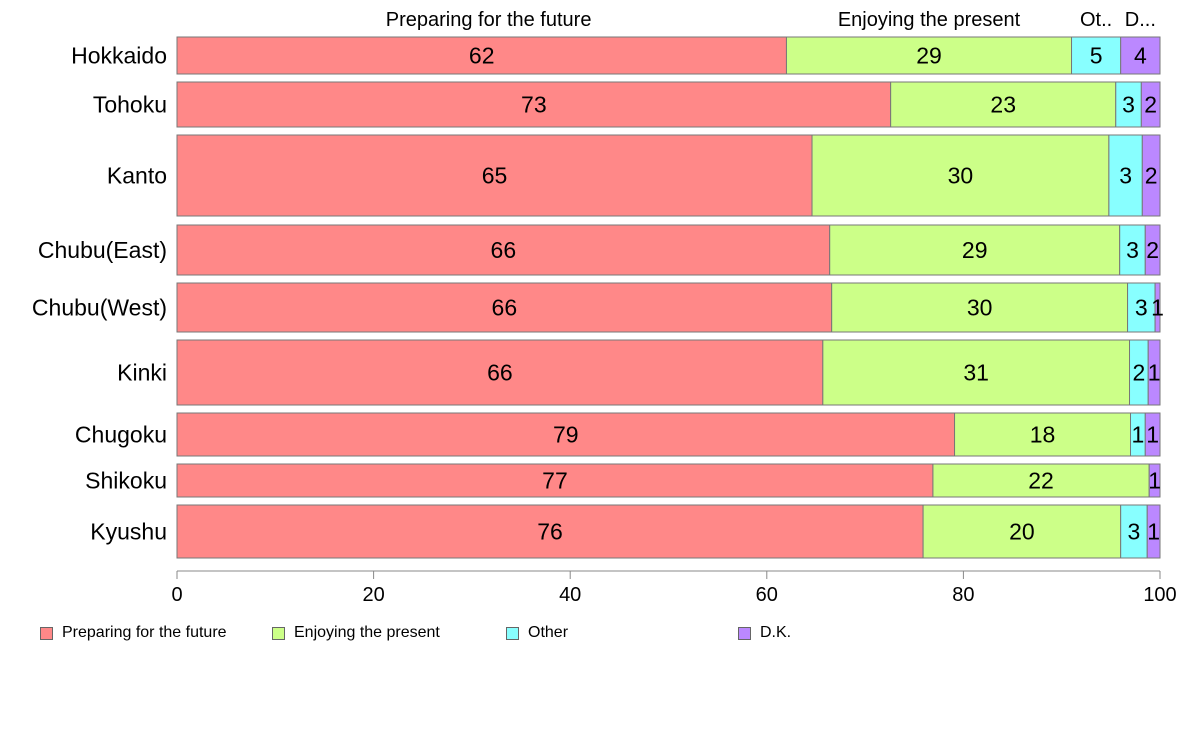 The image size is (1188, 736). I want to click on x-tick-label-0: 0, so click(176, 595).